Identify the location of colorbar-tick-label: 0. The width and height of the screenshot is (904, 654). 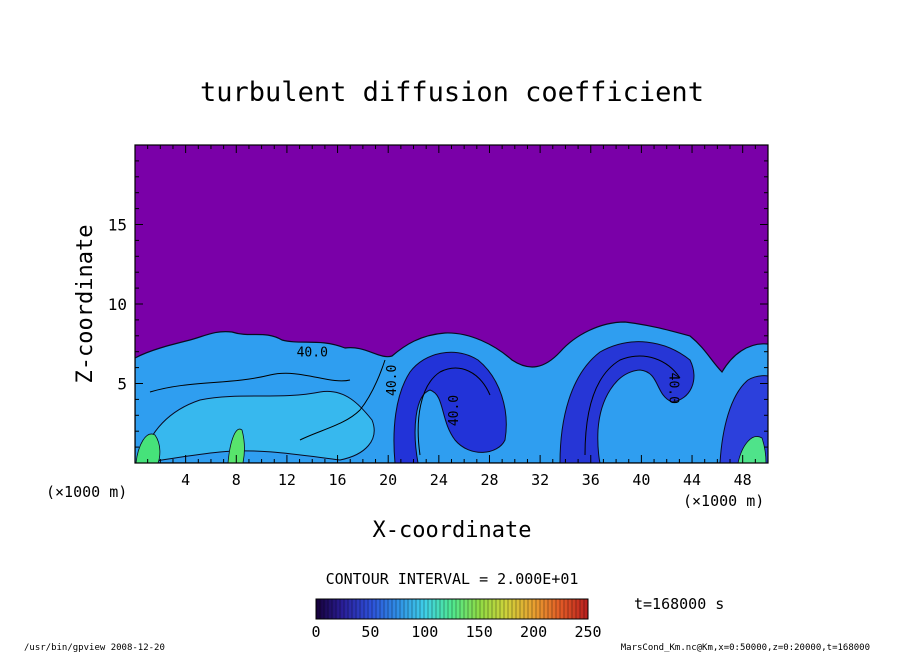
(315, 632).